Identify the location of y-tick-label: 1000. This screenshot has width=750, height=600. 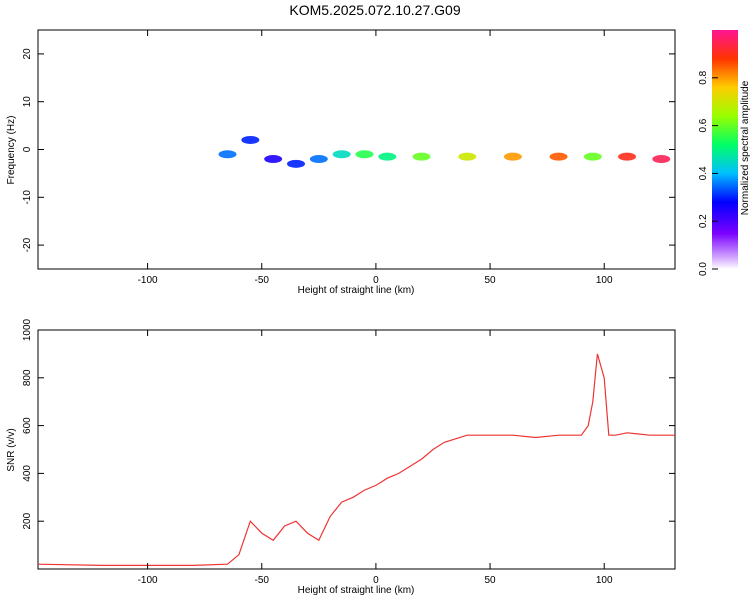
(27, 329).